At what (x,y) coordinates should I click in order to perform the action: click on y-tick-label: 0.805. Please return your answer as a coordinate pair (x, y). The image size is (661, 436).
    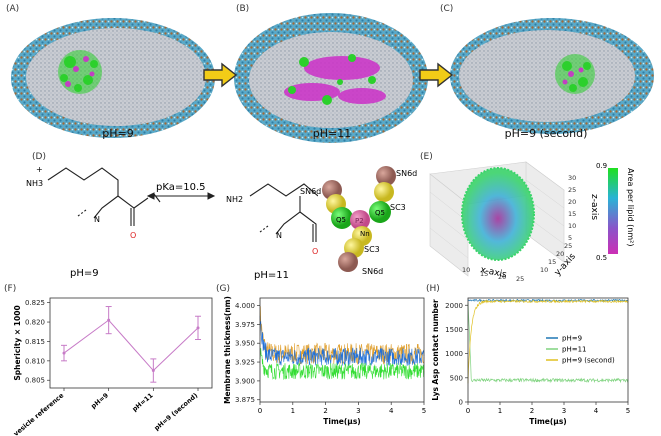
    Looking at the image, I should click on (35, 381).